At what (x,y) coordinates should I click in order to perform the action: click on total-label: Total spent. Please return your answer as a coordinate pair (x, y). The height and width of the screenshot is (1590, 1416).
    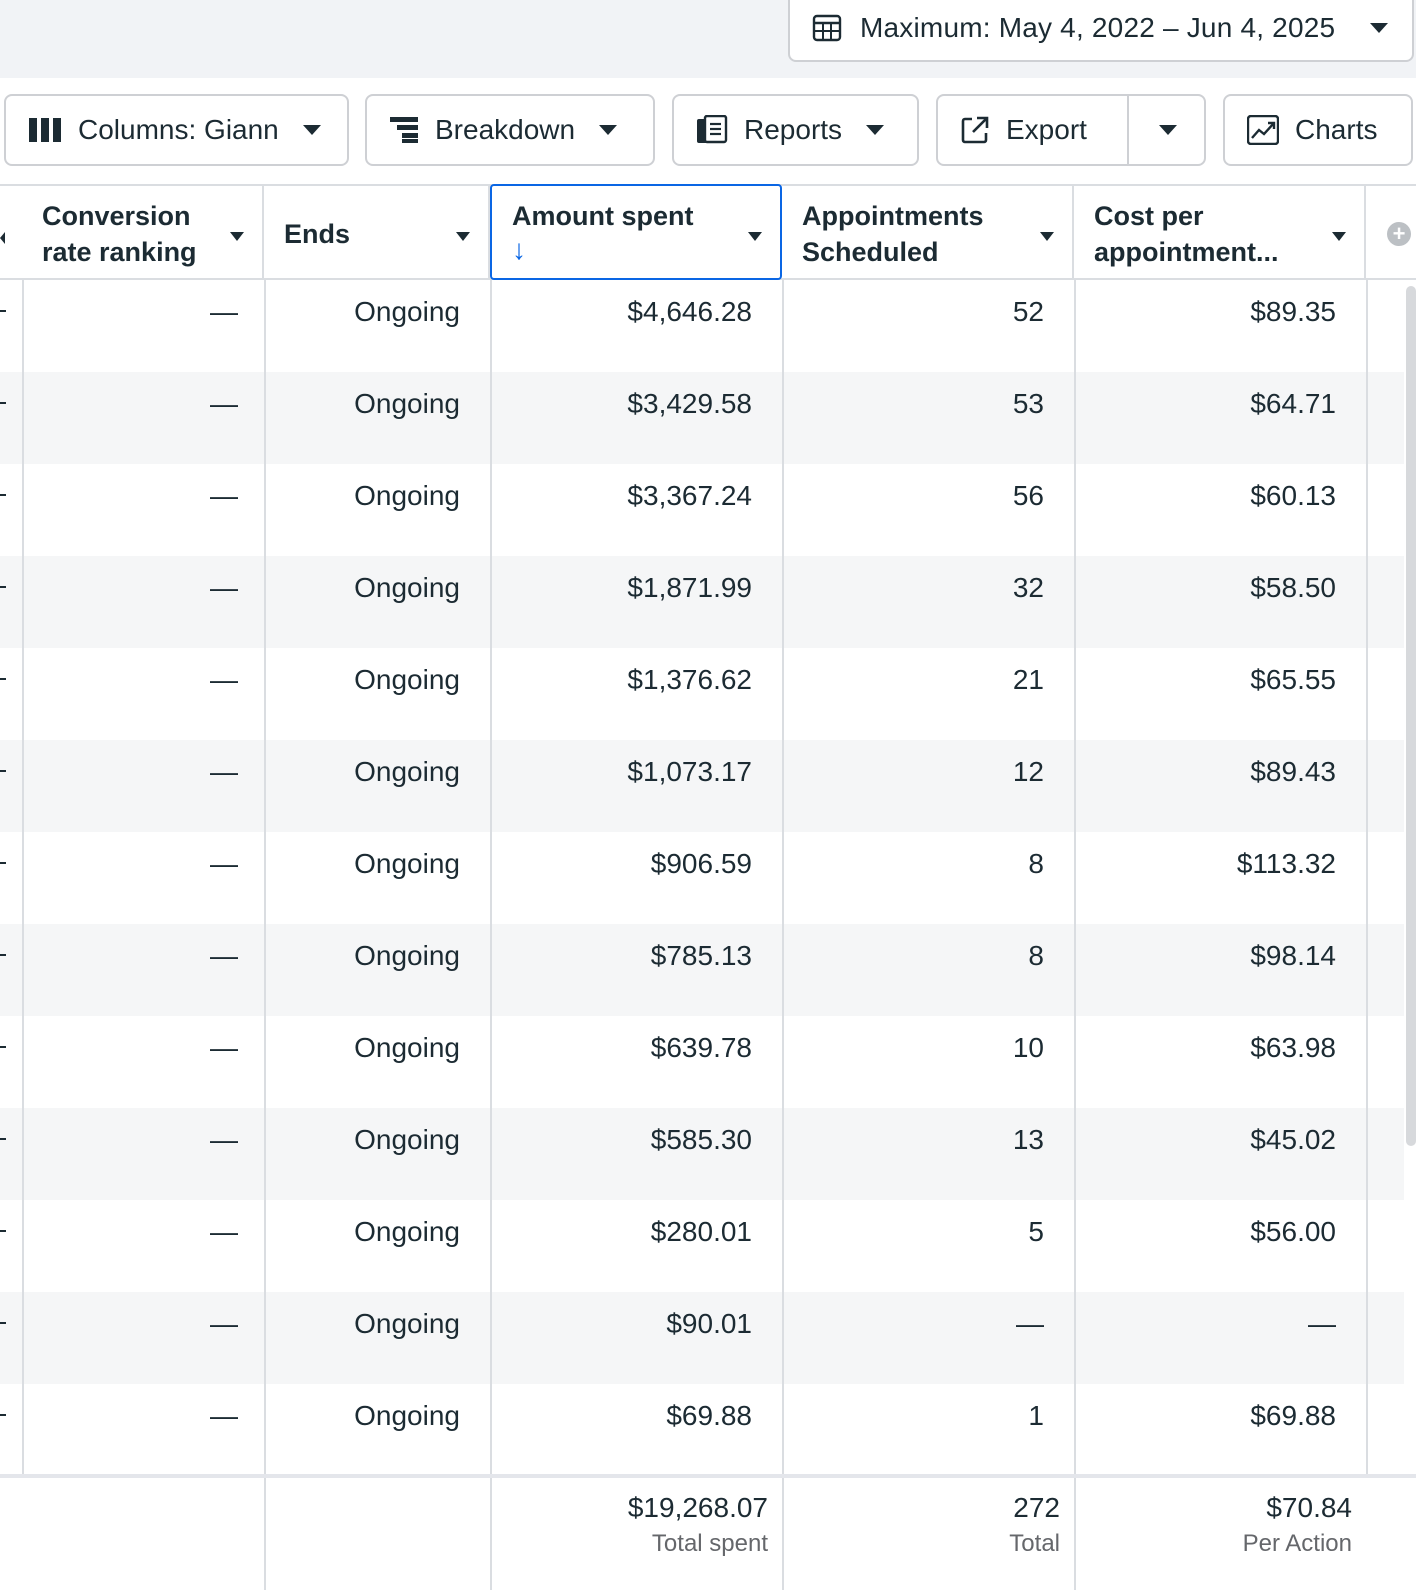
    Looking at the image, I should click on (709, 1543).